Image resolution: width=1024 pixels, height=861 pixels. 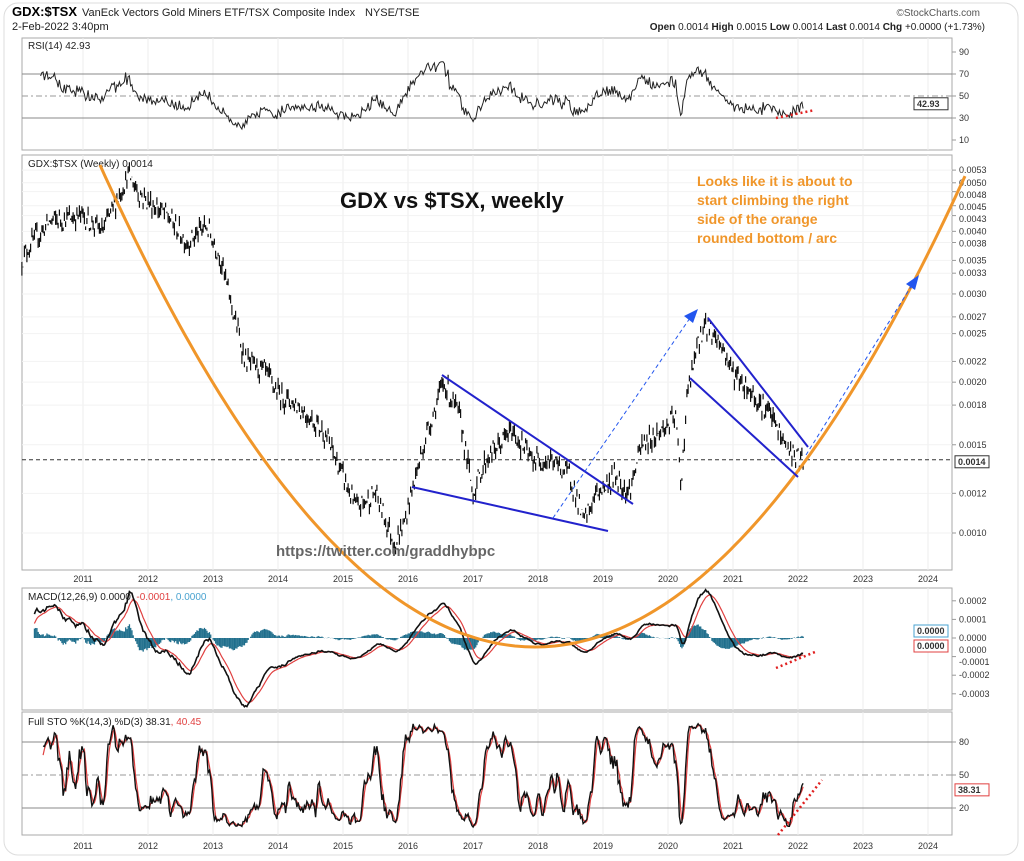 What do you see at coordinates (487, 773) in the screenshot?
I see `sto-panel` at bounding box center [487, 773].